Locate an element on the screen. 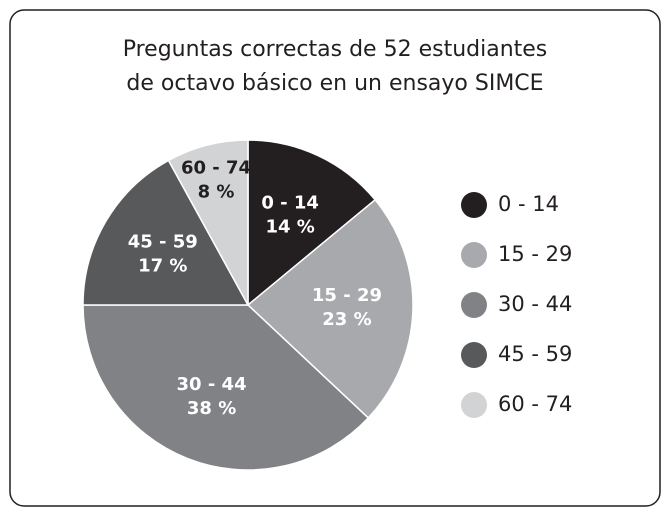  legend-label: 60 - 74 is located at coordinates (535, 404).